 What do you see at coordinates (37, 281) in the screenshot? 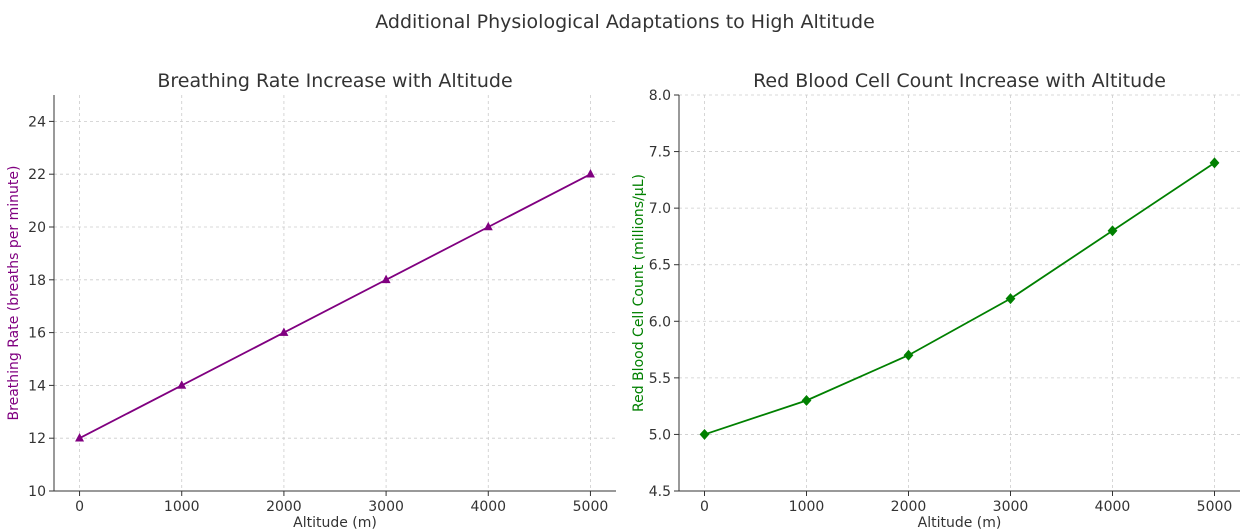
I see `y-tick-label: 18` at bounding box center [37, 281].